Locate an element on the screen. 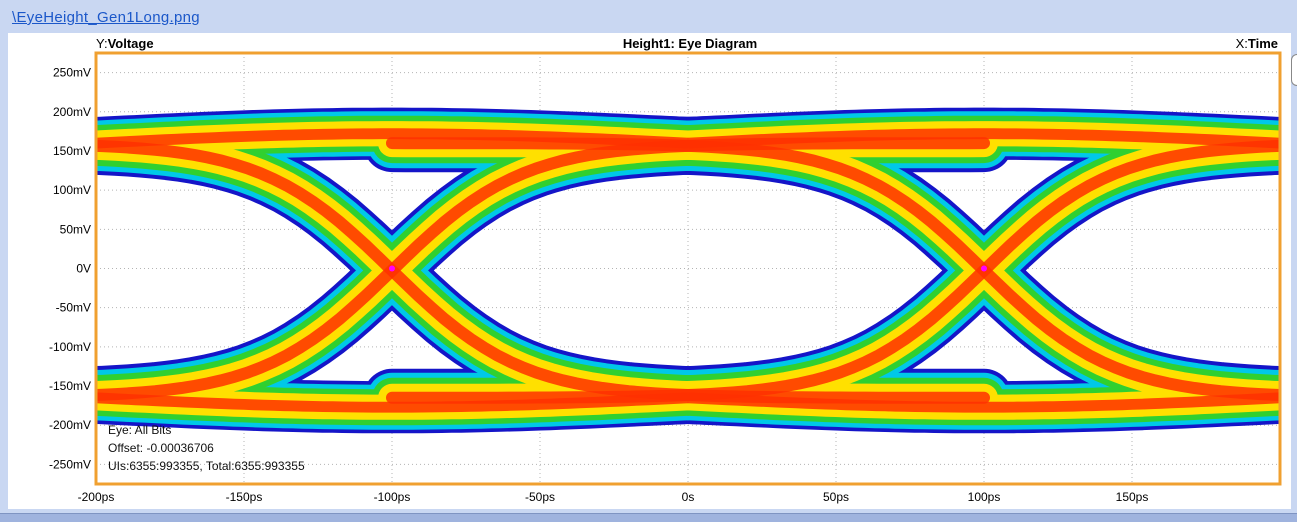 The image size is (1297, 522). y-tick-label: 0V is located at coordinates (83, 269).